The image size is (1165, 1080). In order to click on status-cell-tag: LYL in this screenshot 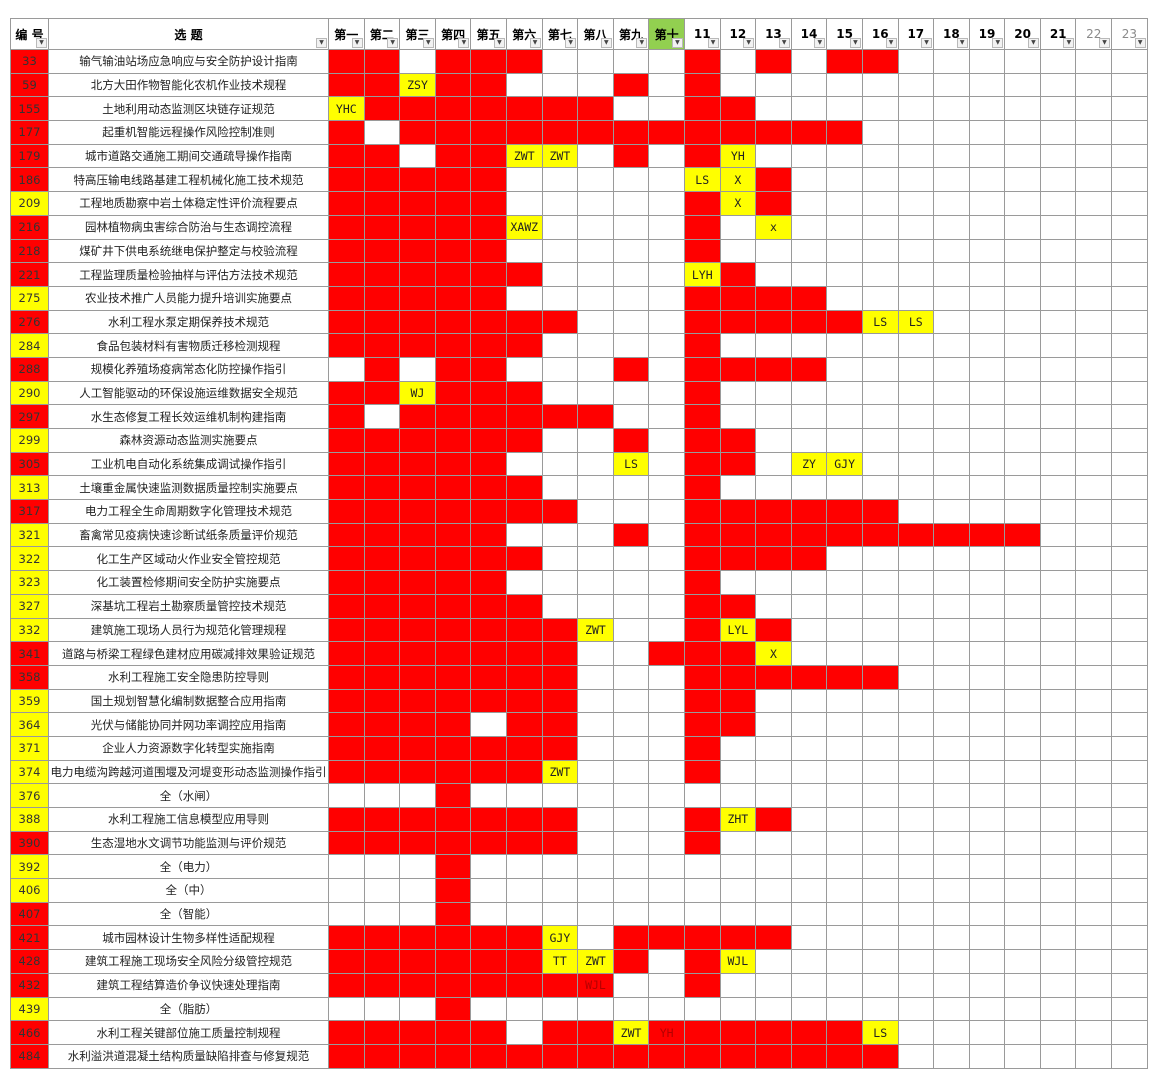, I will do `click(738, 630)`.